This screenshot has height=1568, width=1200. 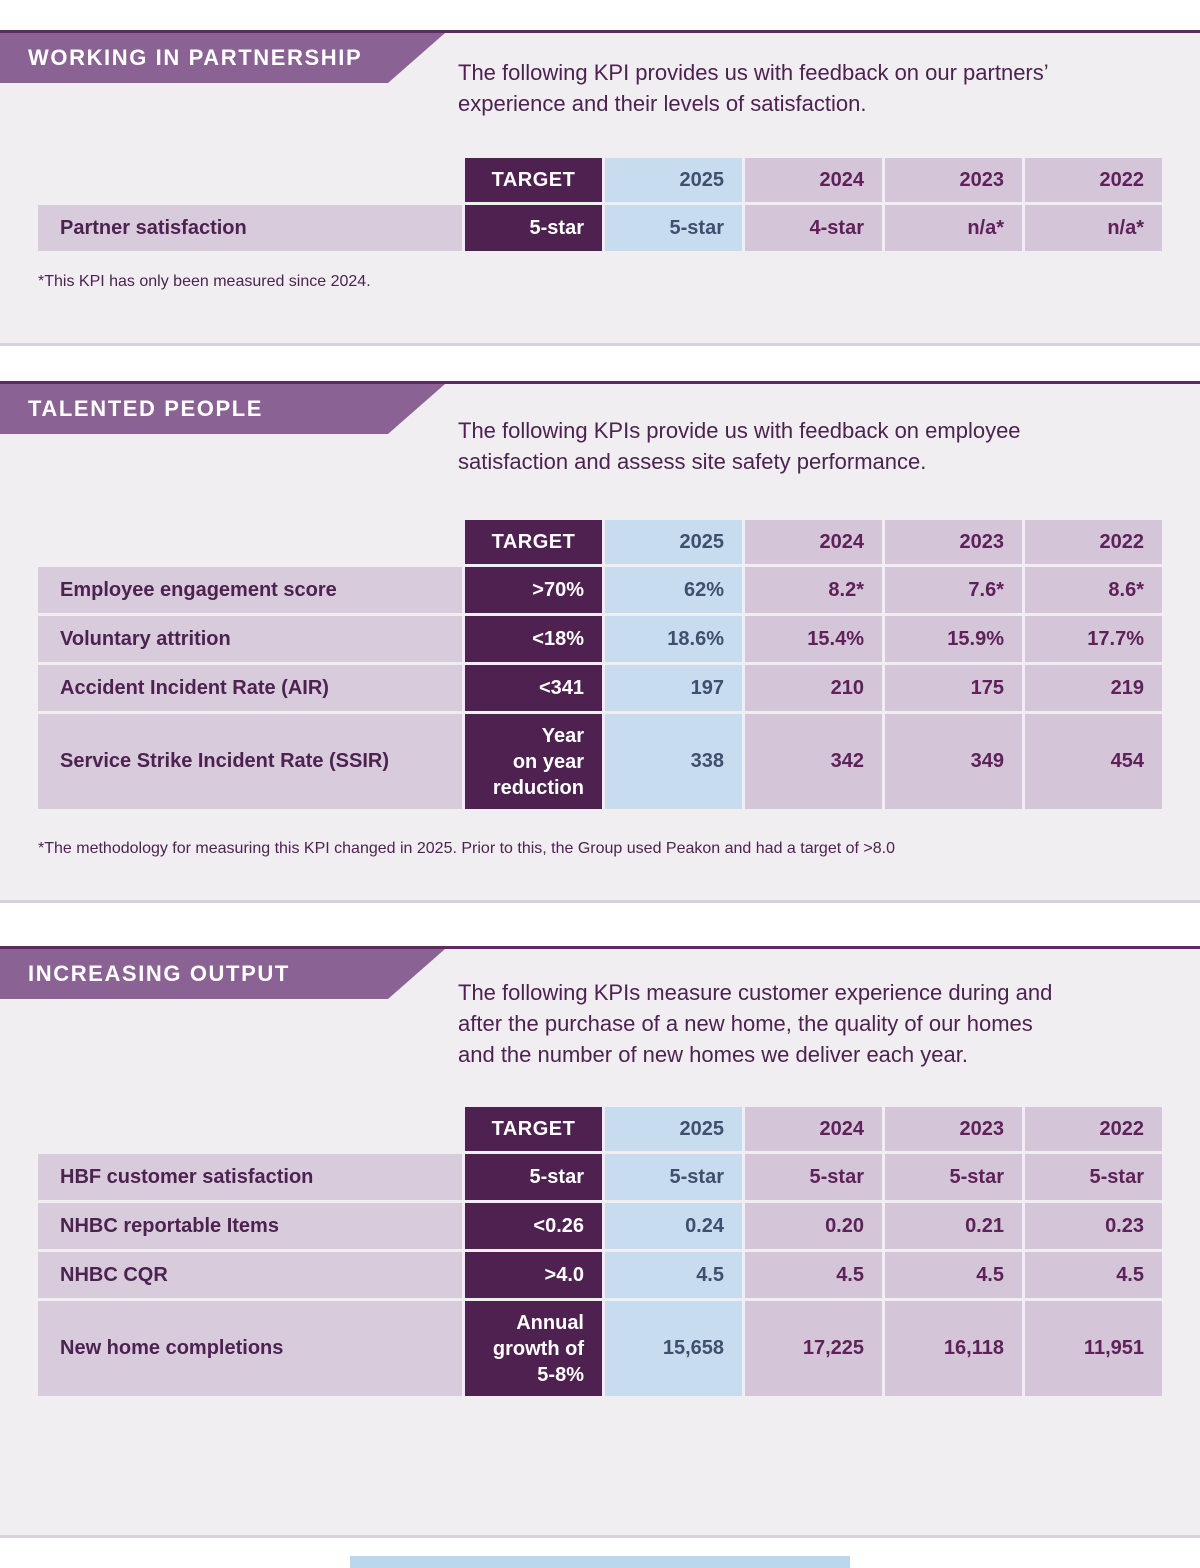 I want to click on kpi-value-2025: 197, so click(x=673, y=688).